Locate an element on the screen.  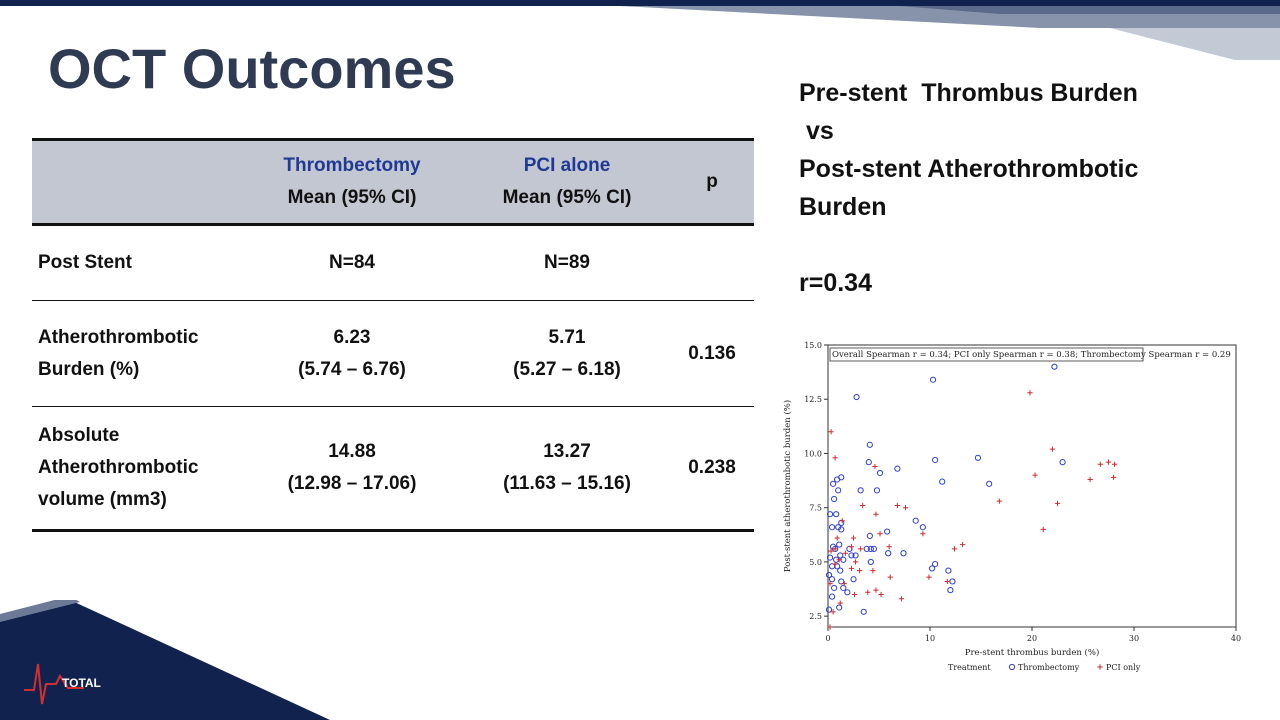
x-tick-label: 30 is located at coordinates (1134, 638).